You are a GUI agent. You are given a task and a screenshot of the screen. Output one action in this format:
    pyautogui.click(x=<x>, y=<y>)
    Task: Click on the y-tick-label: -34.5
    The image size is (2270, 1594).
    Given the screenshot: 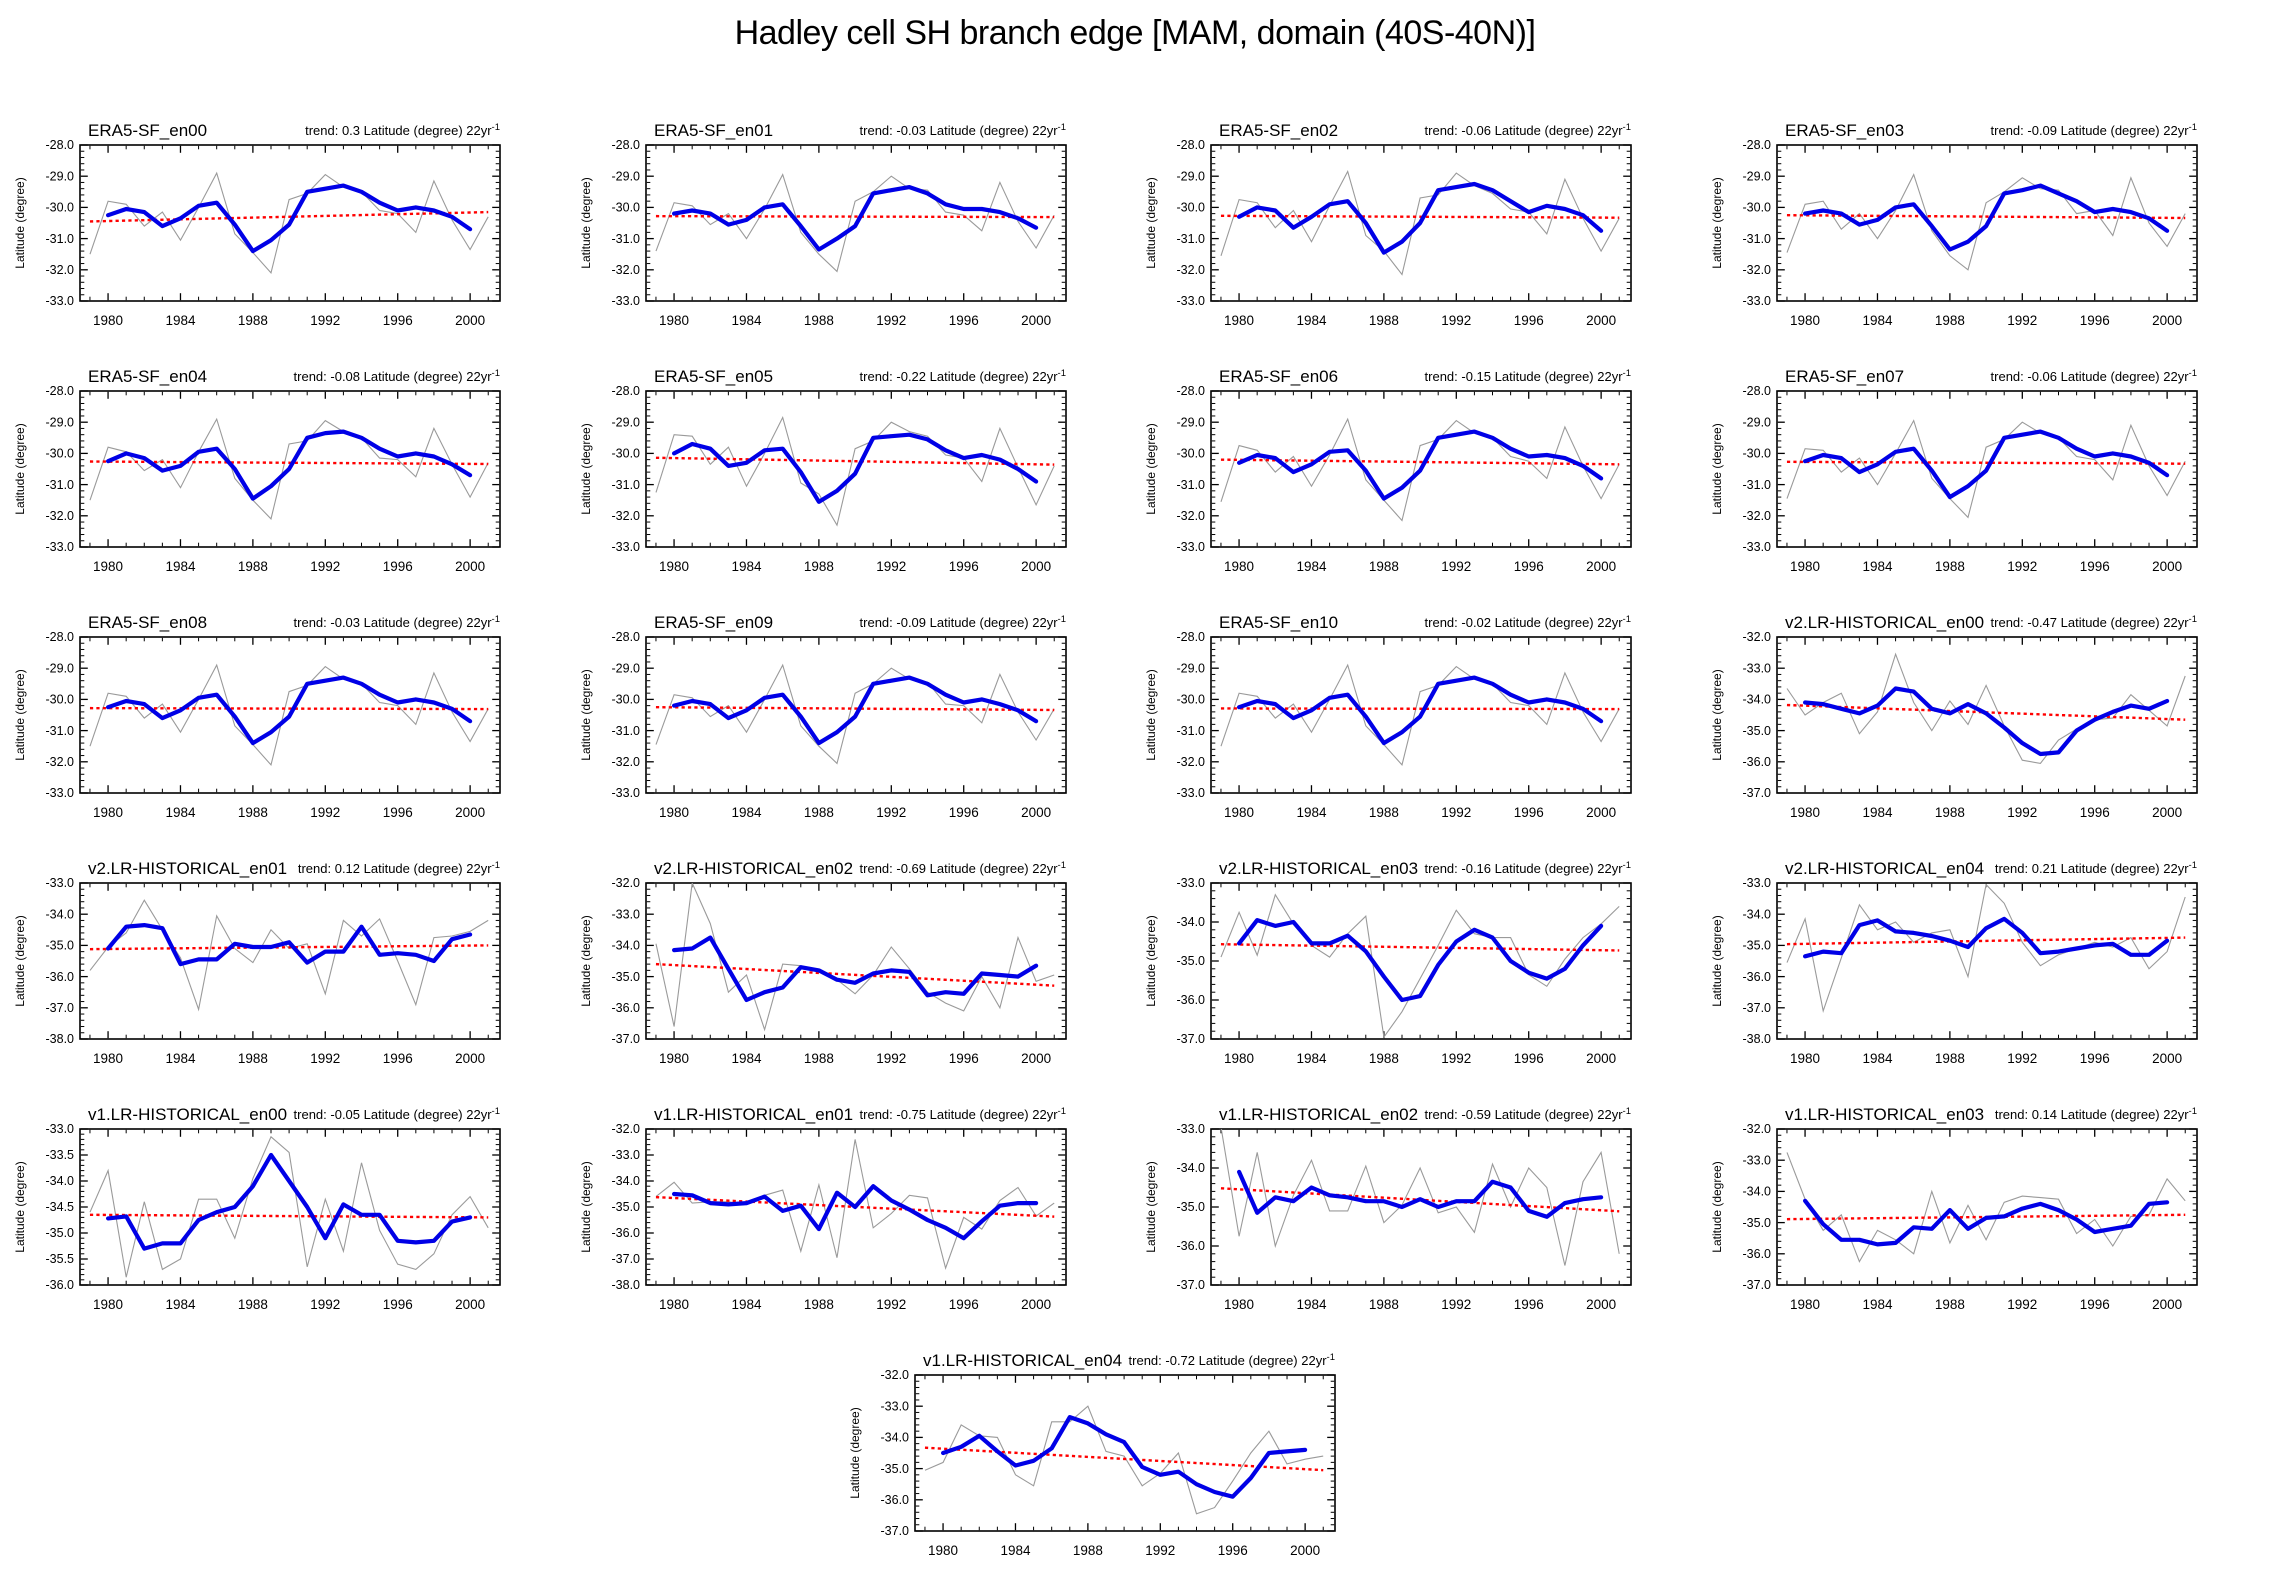 What is the action you would take?
    pyautogui.click(x=60, y=1207)
    